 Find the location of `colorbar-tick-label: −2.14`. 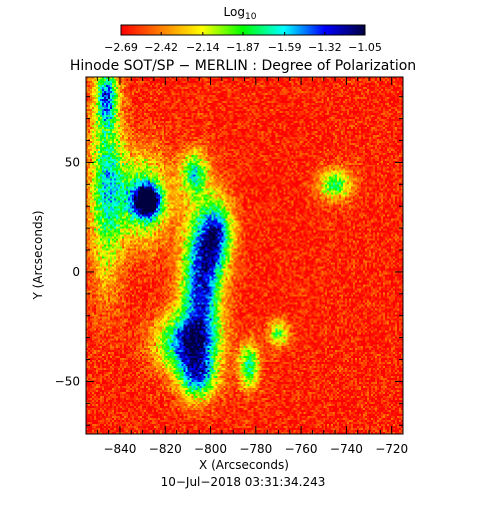

colorbar-tick-label: −2.14 is located at coordinates (203, 47).